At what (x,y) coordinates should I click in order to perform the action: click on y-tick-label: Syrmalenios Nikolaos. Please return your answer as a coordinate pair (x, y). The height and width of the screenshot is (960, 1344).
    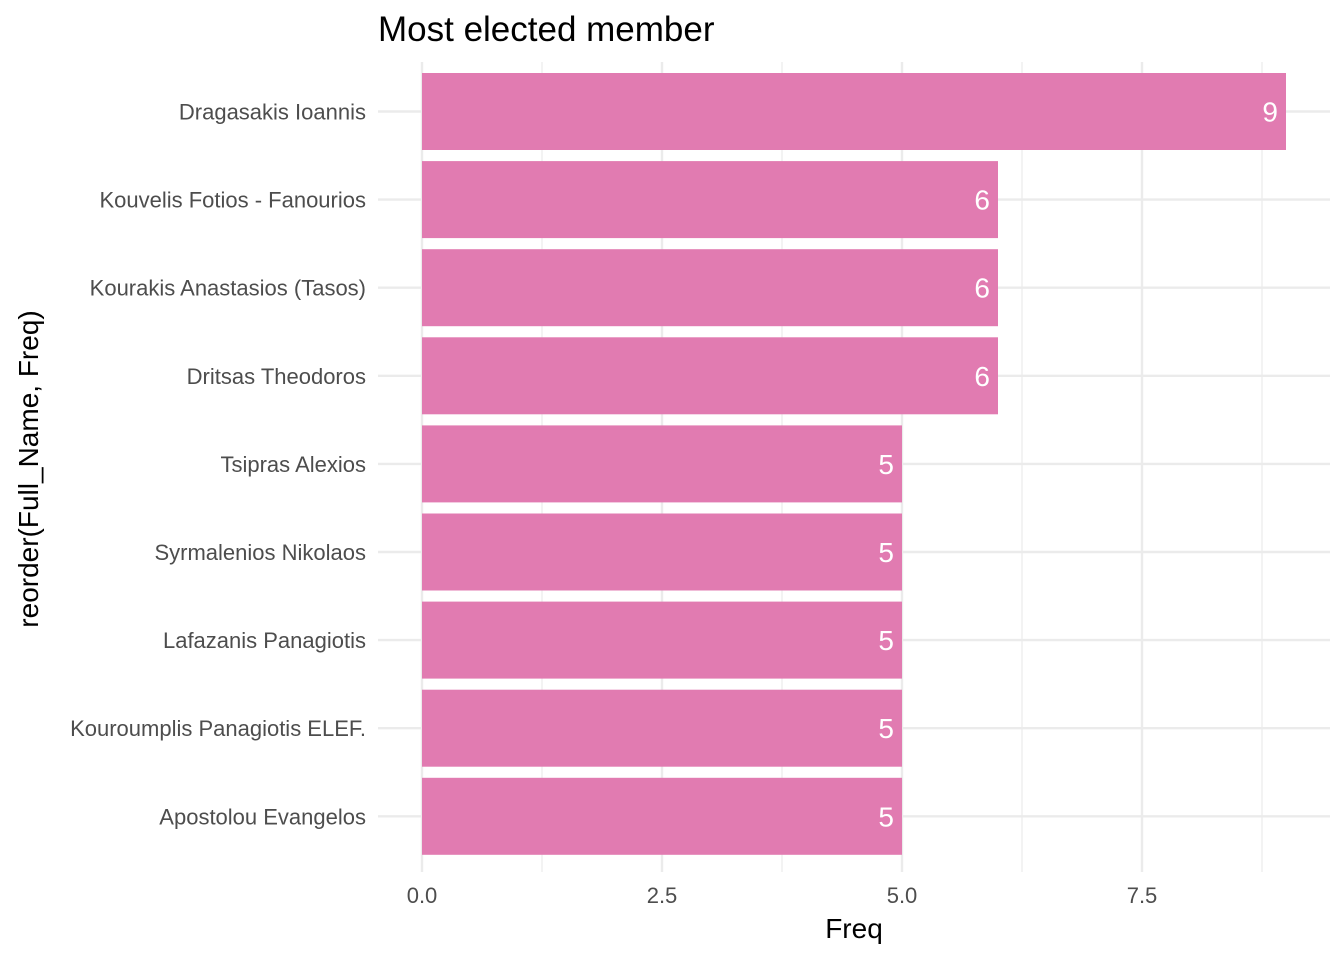
    Looking at the image, I should click on (260, 552).